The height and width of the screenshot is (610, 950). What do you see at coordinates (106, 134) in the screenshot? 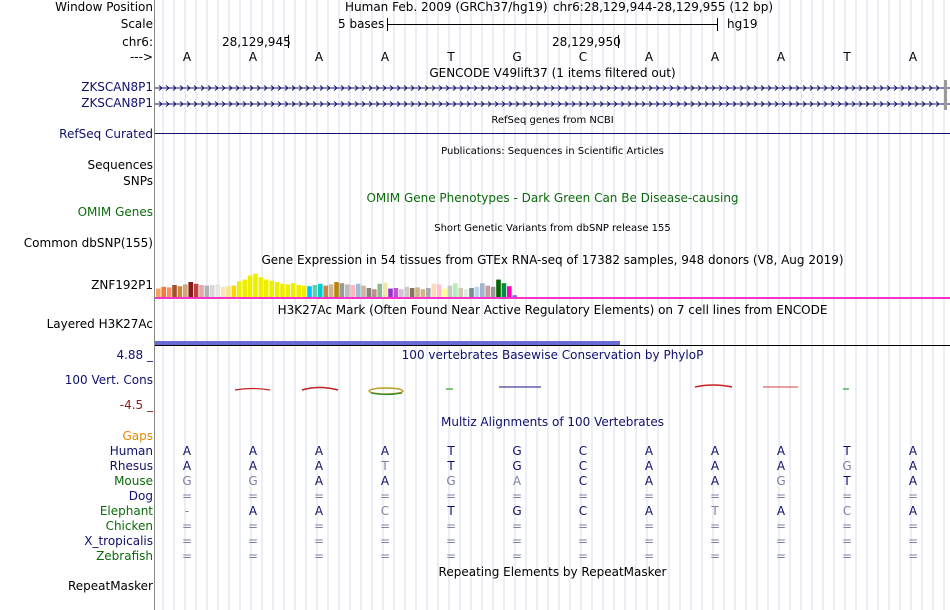
I see `refseq-track-label: RefSeq Curated` at bounding box center [106, 134].